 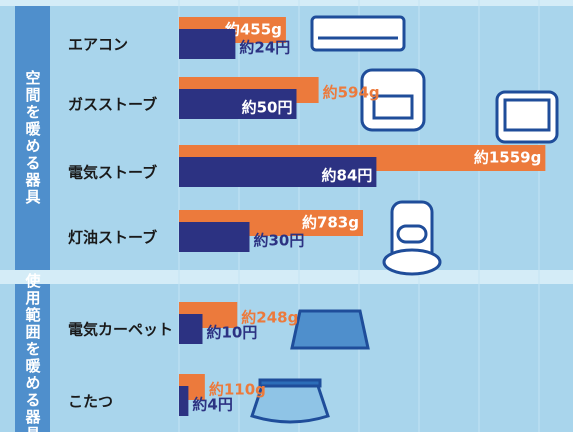 I want to click on value-label: 約50円, so click(x=267, y=108).